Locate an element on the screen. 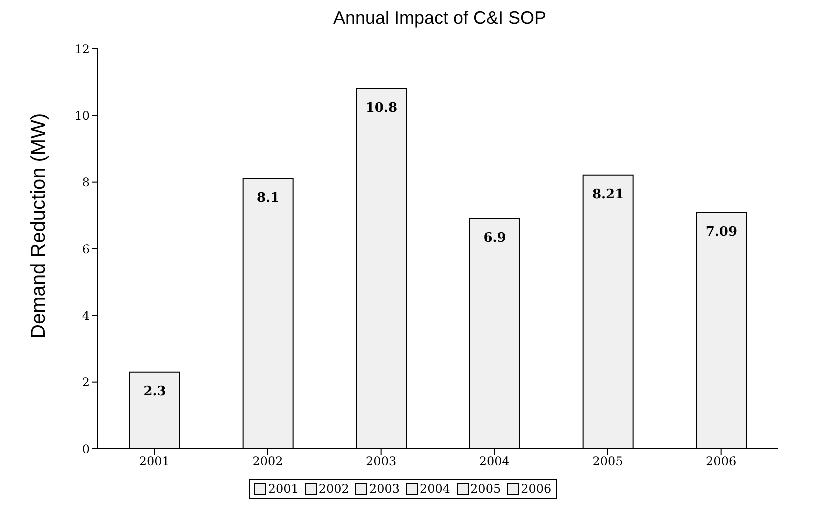 This screenshot has width=820, height=529. legend-label: 2004 is located at coordinates (435, 489).